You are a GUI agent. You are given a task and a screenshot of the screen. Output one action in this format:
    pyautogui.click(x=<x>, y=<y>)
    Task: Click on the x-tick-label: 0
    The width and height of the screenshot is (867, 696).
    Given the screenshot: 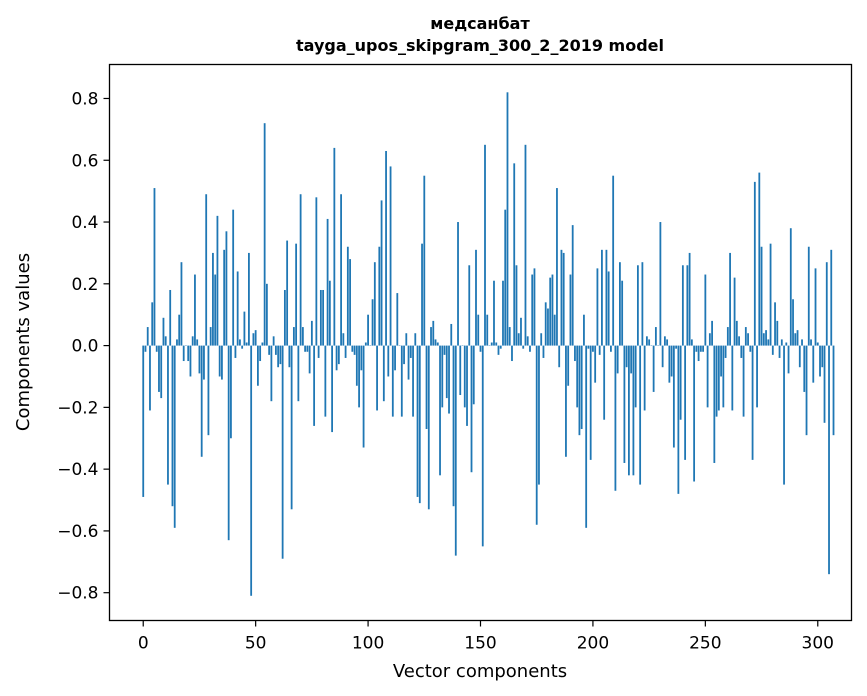 What is the action you would take?
    pyautogui.click(x=143, y=644)
    